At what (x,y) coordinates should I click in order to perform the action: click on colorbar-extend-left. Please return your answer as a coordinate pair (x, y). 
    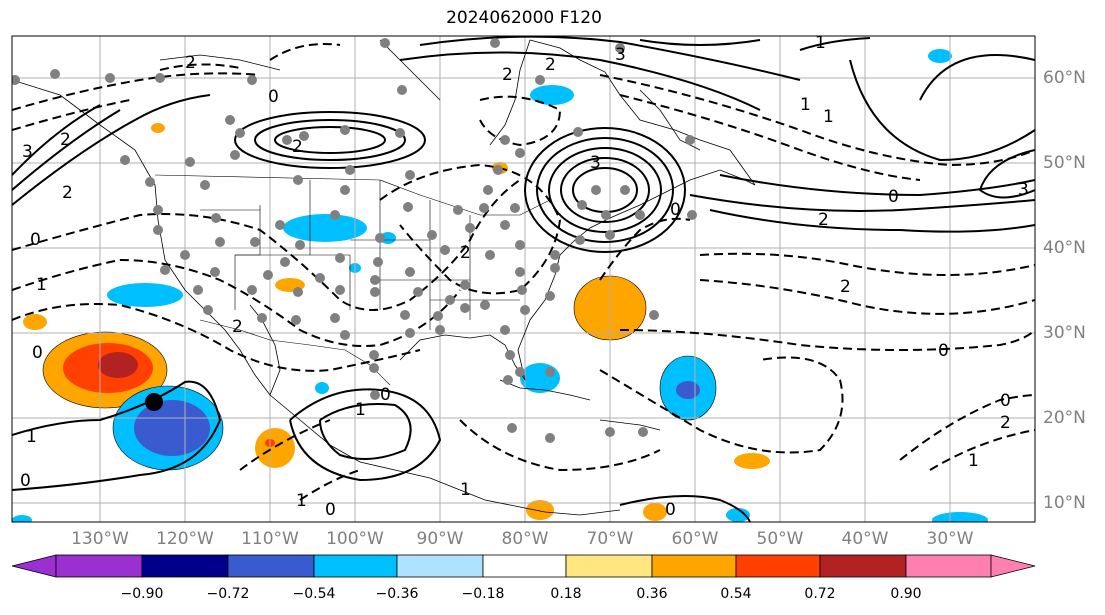
    Looking at the image, I should click on (34, 566).